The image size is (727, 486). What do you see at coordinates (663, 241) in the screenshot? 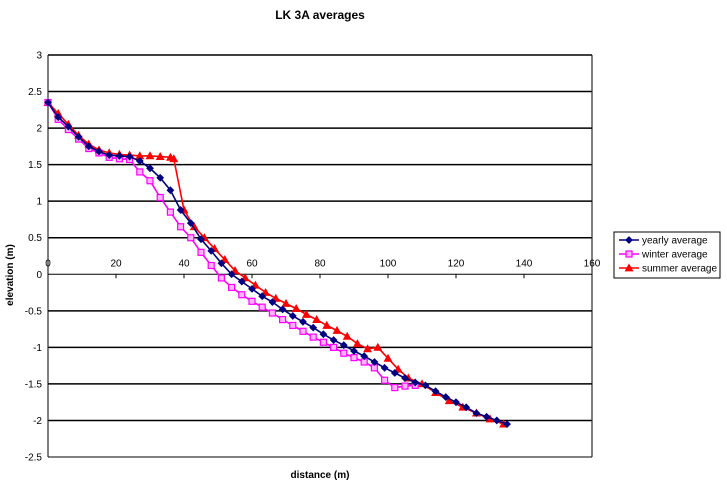
I see `legend-item: yearly average` at bounding box center [663, 241].